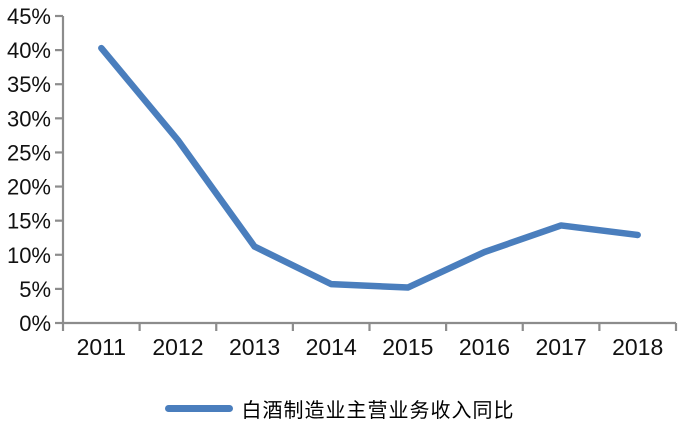  Describe the element at coordinates (29, 16) in the screenshot. I see `y-axis-tick-label: 45%` at that location.